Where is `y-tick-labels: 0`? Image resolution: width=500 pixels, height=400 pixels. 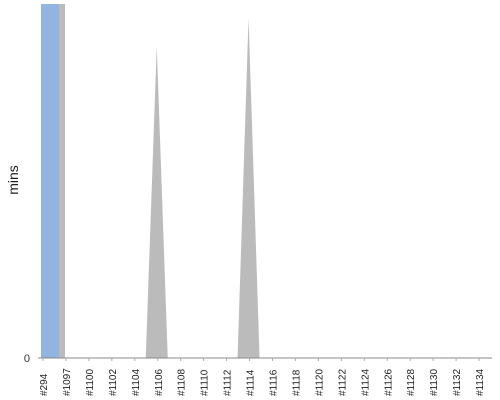
y-tick-labels: 0 is located at coordinates (27, 359).